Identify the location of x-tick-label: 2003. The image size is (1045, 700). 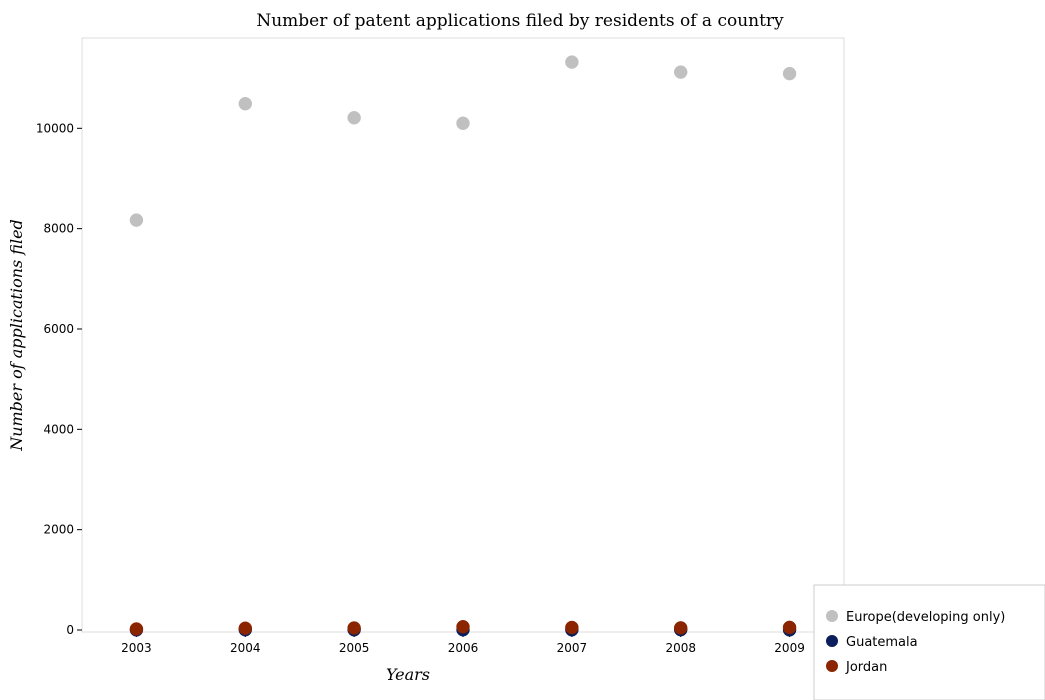
(136, 648).